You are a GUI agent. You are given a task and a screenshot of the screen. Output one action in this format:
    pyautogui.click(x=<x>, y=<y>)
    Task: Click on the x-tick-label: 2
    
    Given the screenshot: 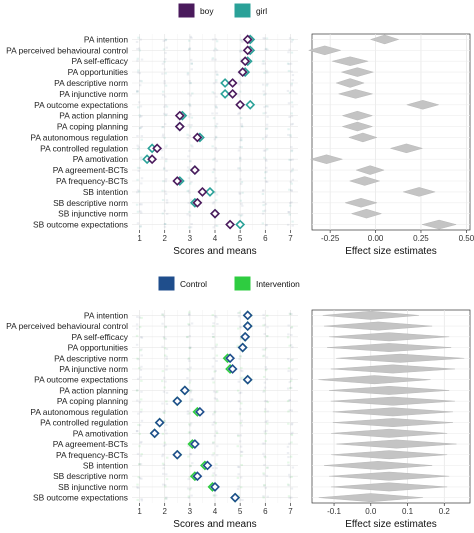 What is the action you would take?
    pyautogui.click(x=164, y=238)
    